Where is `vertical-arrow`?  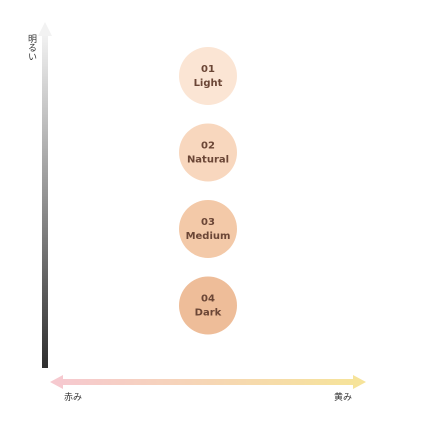 vertical-arrow is located at coordinates (45, 195).